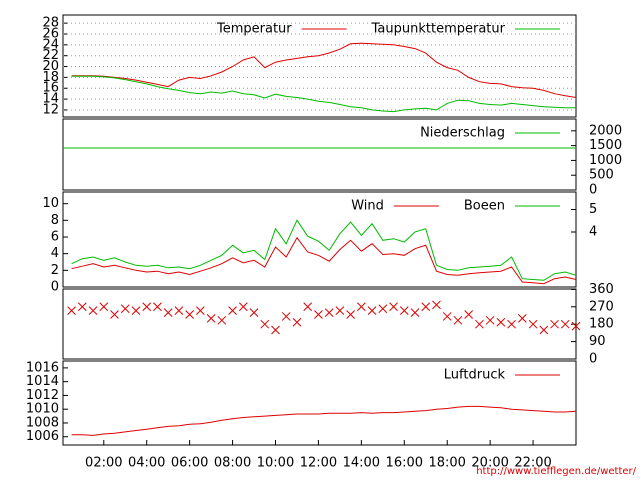  What do you see at coordinates (50, 77) in the screenshot?
I see `y-tick-label: 18` at bounding box center [50, 77].